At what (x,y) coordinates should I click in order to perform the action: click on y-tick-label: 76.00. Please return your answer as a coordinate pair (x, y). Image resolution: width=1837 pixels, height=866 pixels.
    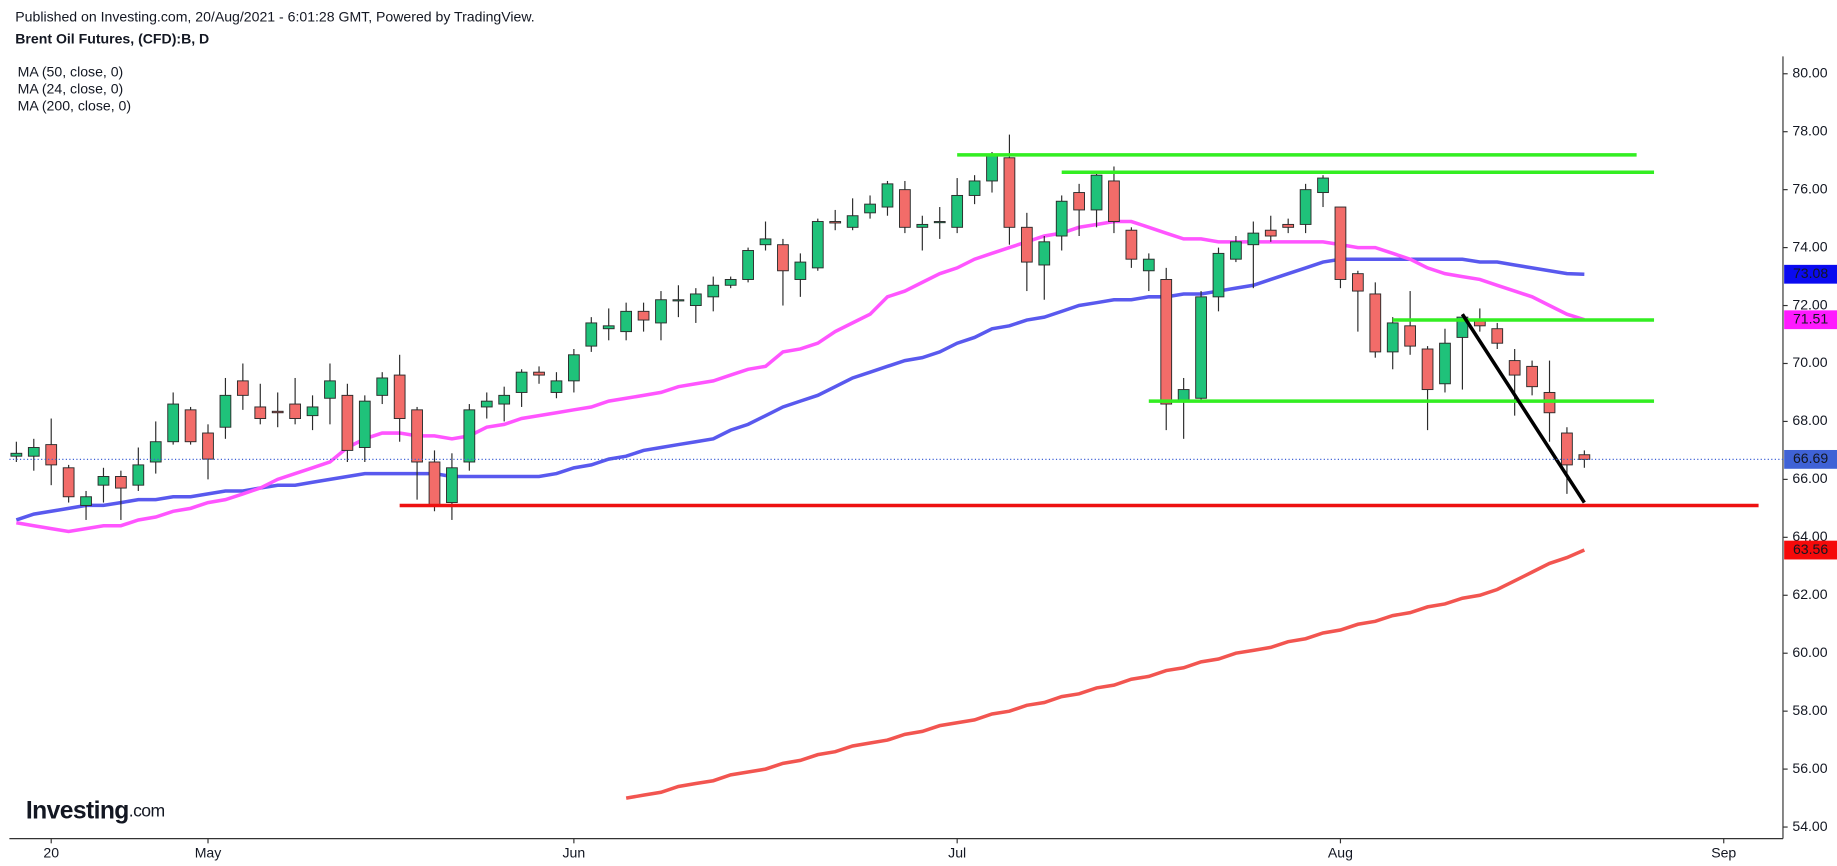
    Looking at the image, I should click on (1809, 188).